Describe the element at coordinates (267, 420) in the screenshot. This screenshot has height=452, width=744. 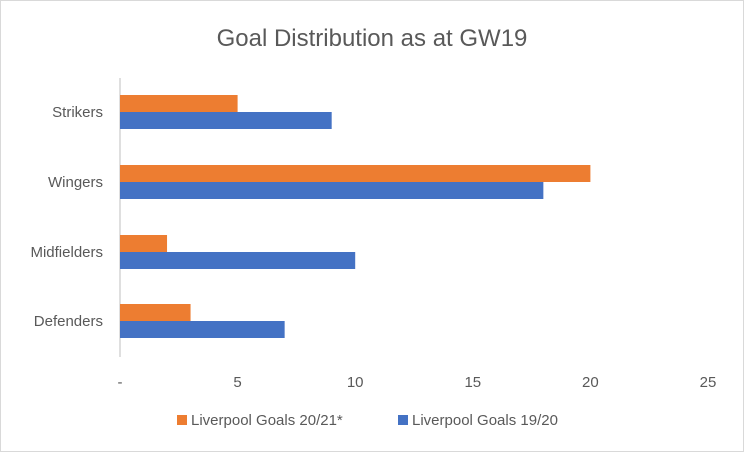
I see `legend-label-1: Liverpool Goals 20/21*` at that location.